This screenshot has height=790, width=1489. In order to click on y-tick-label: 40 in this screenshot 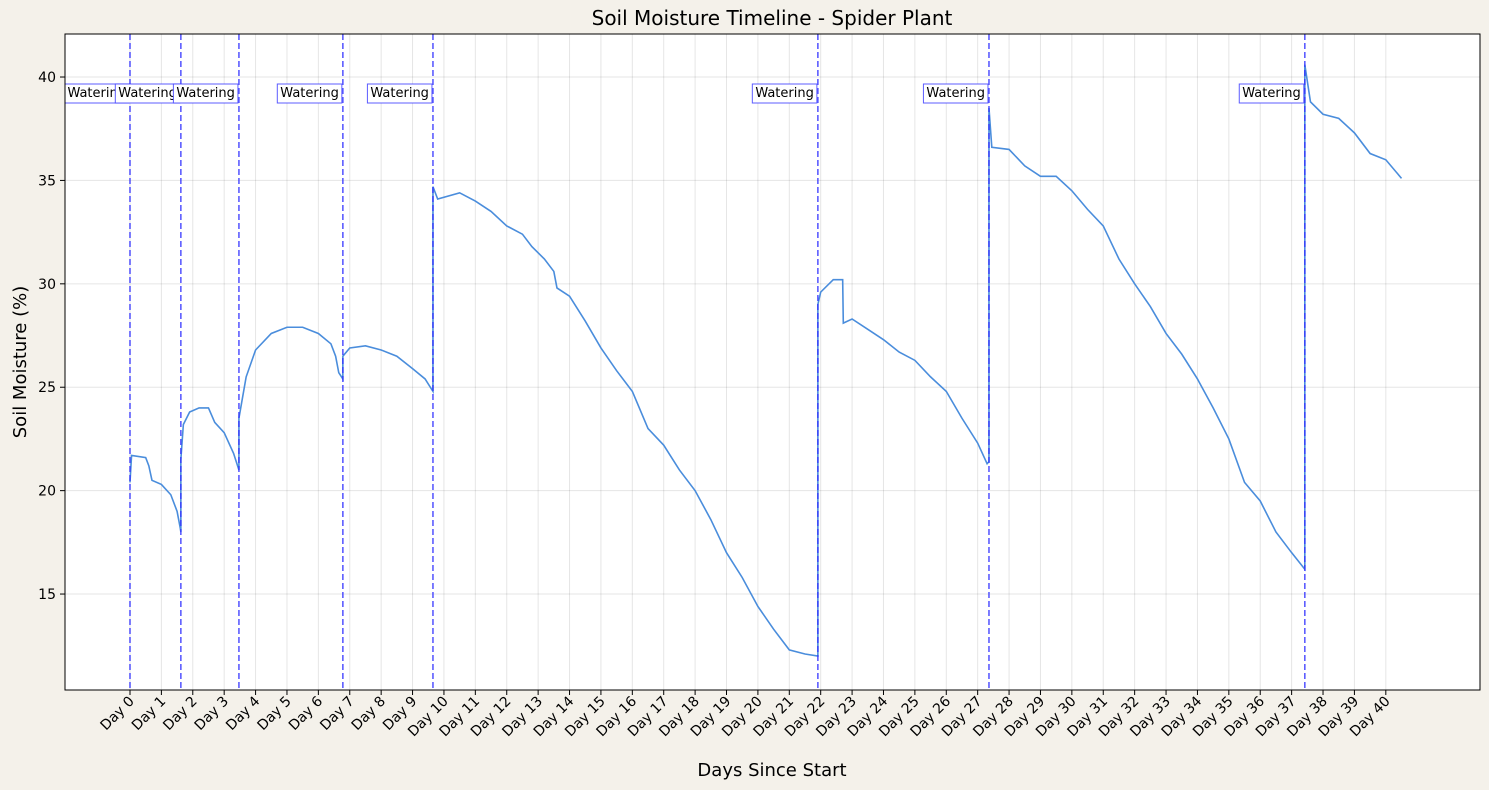, I will do `click(47, 78)`.